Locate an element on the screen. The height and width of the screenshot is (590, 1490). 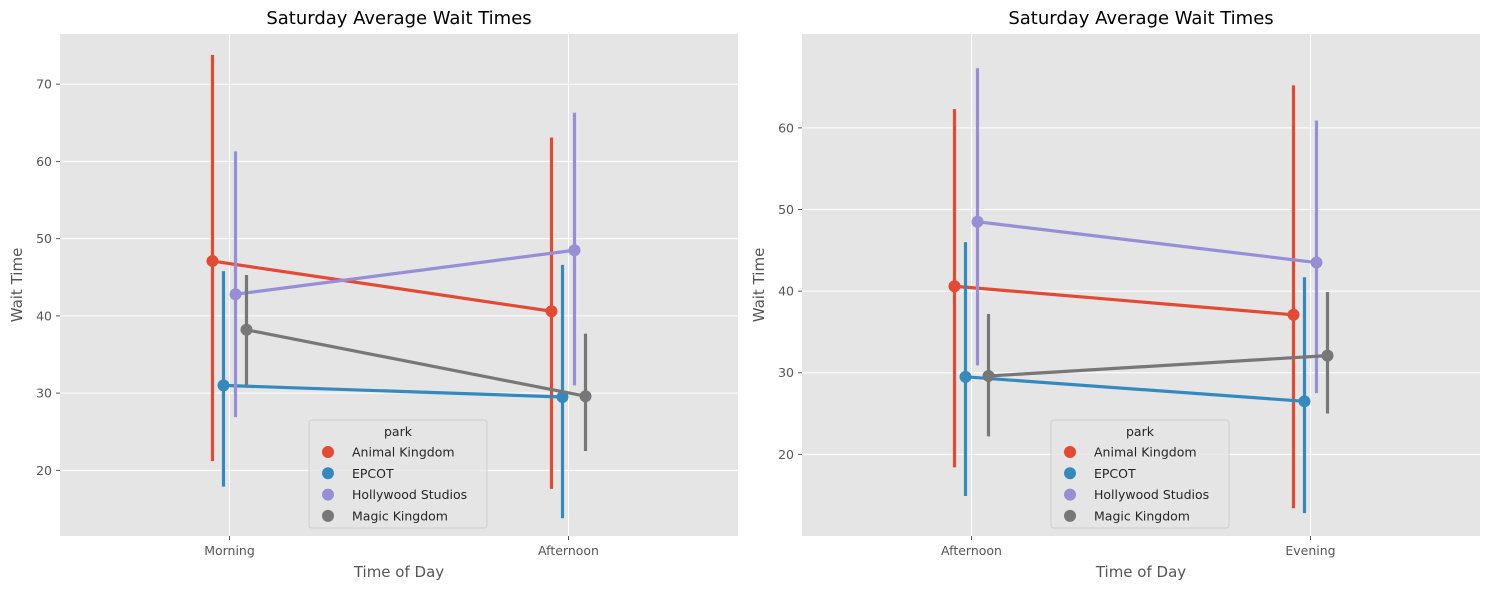
x-tick-label: Morning is located at coordinates (229, 550).